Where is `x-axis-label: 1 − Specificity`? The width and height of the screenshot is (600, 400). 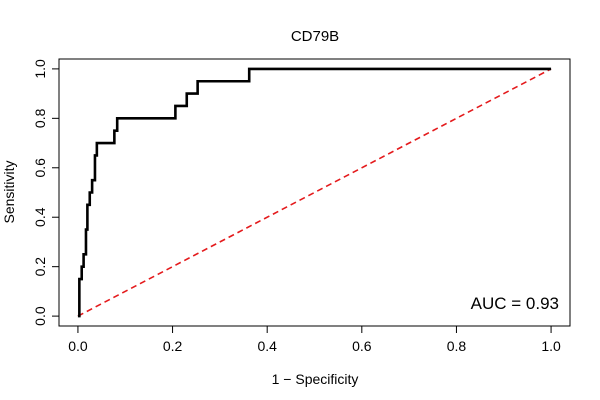
x-axis-label: 1 − Specificity is located at coordinates (315, 379).